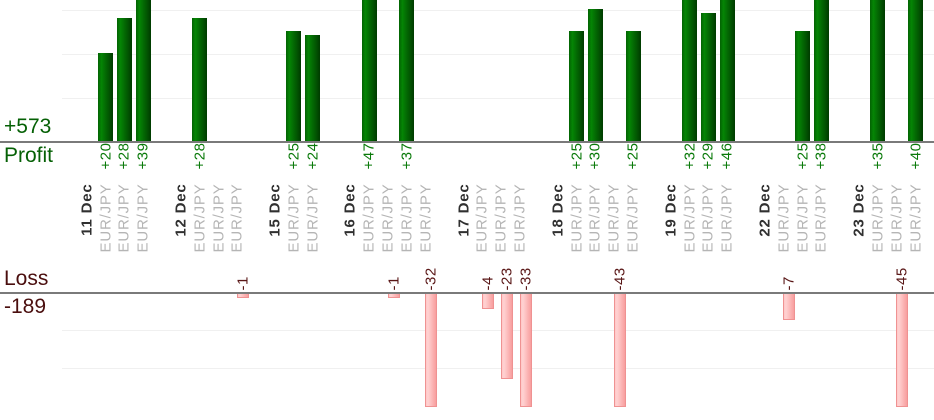 This screenshot has width=934, height=420. I want to click on date-label: 17 Dec, so click(463, 210).